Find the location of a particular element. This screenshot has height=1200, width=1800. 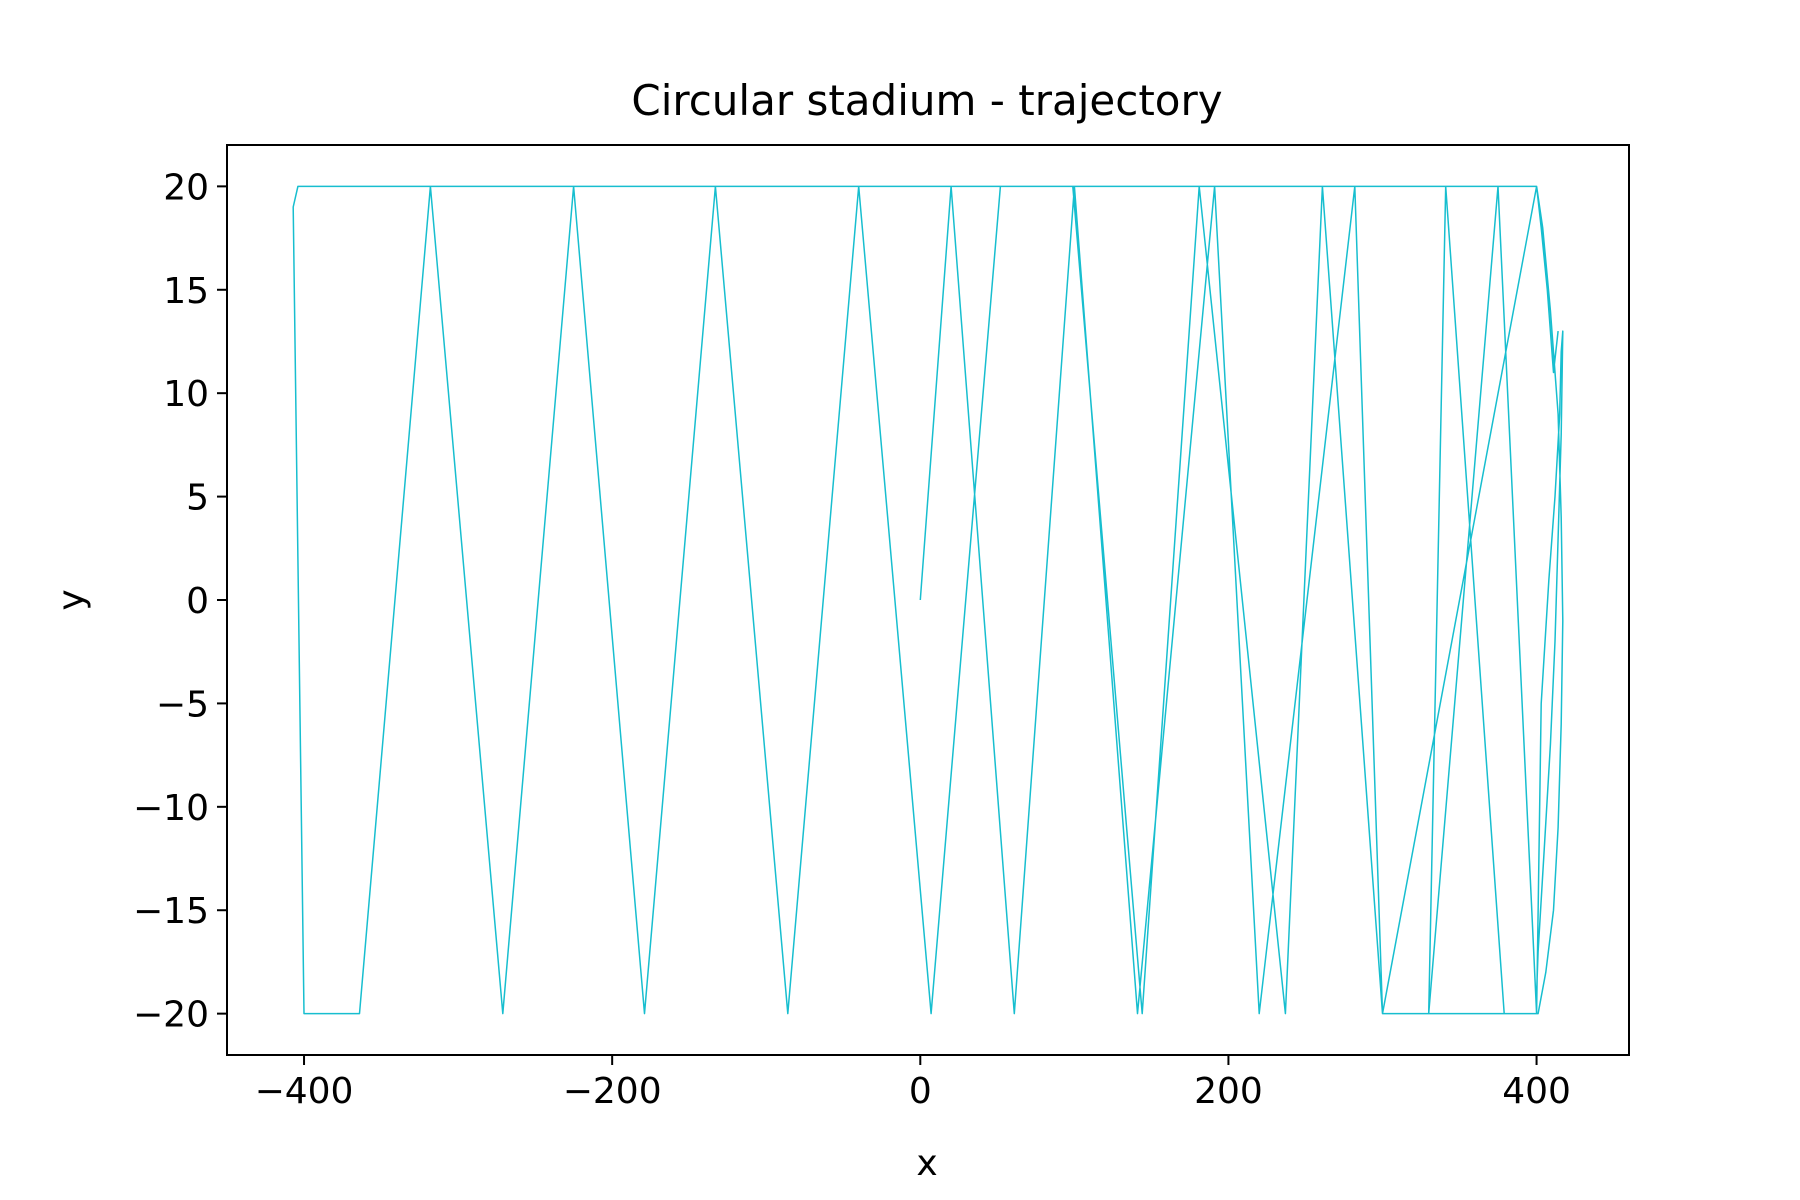

x-tick-label: −400 is located at coordinates (304, 1091).